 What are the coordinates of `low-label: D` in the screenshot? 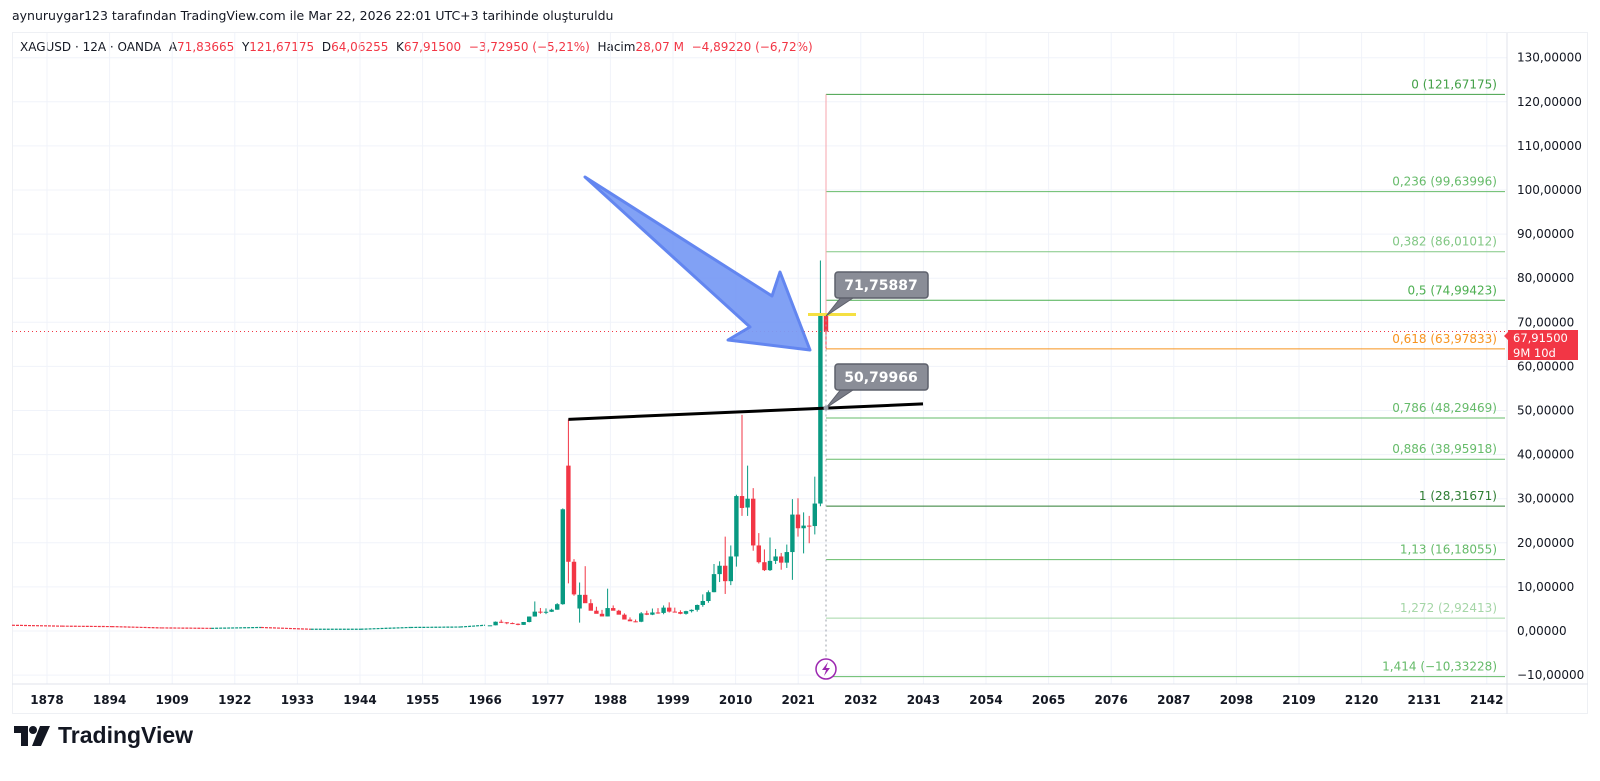 It's located at (326, 47).